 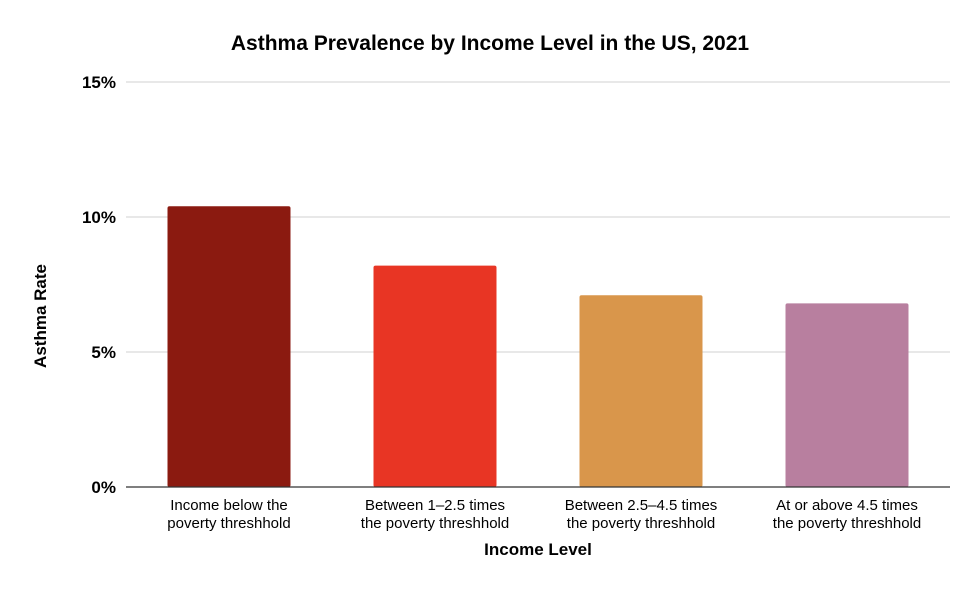 What do you see at coordinates (99, 285) in the screenshot?
I see `y-tick-labels: 0% 5% 10% 15%` at bounding box center [99, 285].